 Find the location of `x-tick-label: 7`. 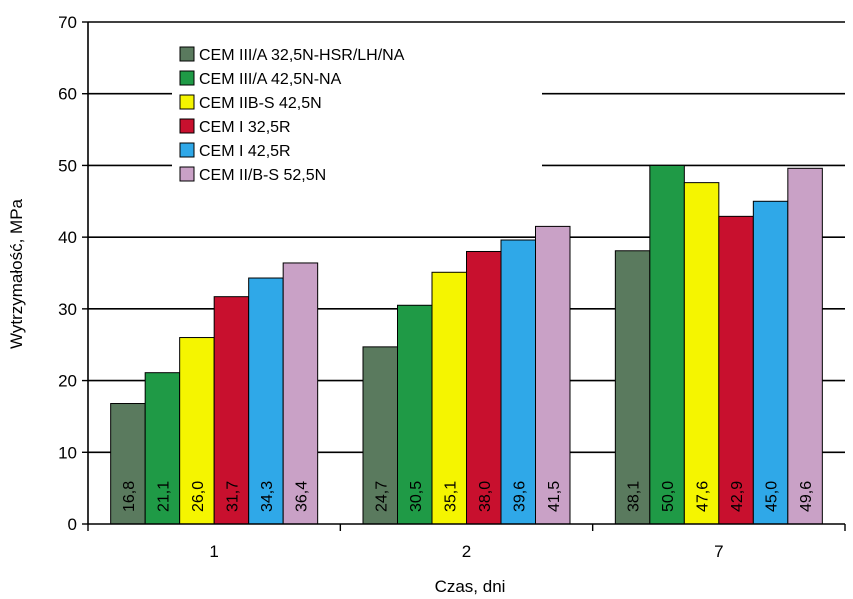

x-tick-label: 7 is located at coordinates (718, 551).